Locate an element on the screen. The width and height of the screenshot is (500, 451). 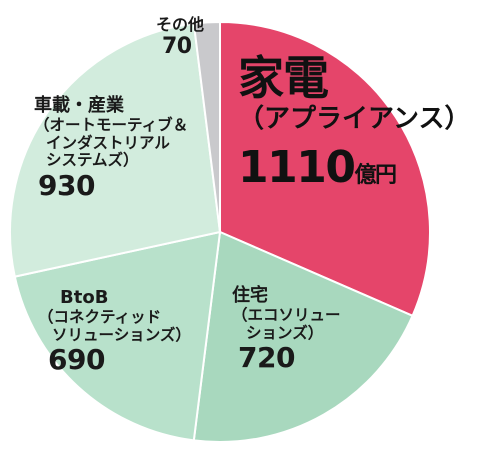
slice-sub-sharyo-2: インダストリアル is located at coordinates (108, 142).